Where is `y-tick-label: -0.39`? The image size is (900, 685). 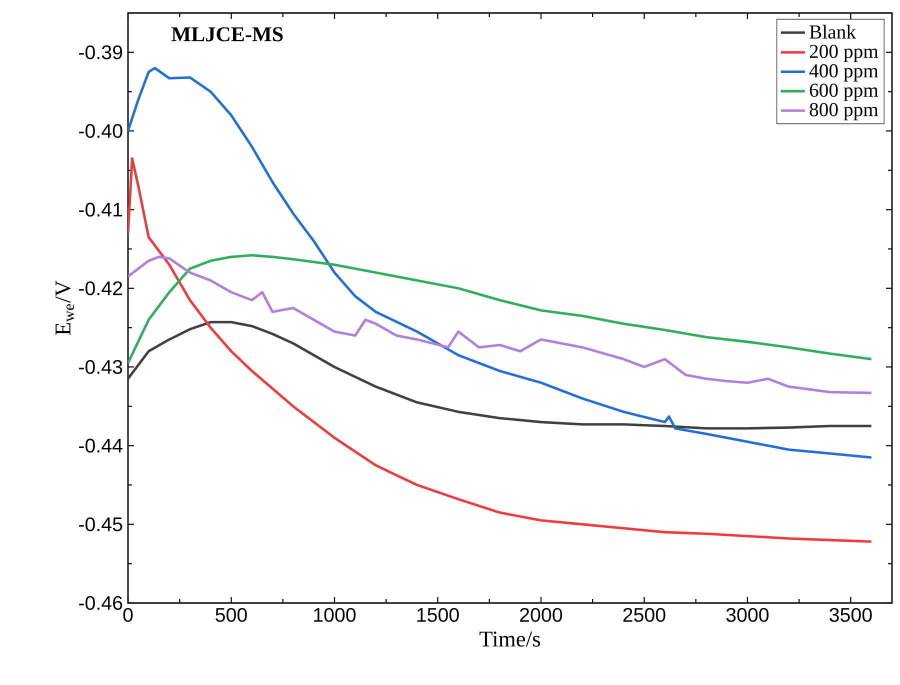
y-tick-label: -0.39 is located at coordinates (100, 52).